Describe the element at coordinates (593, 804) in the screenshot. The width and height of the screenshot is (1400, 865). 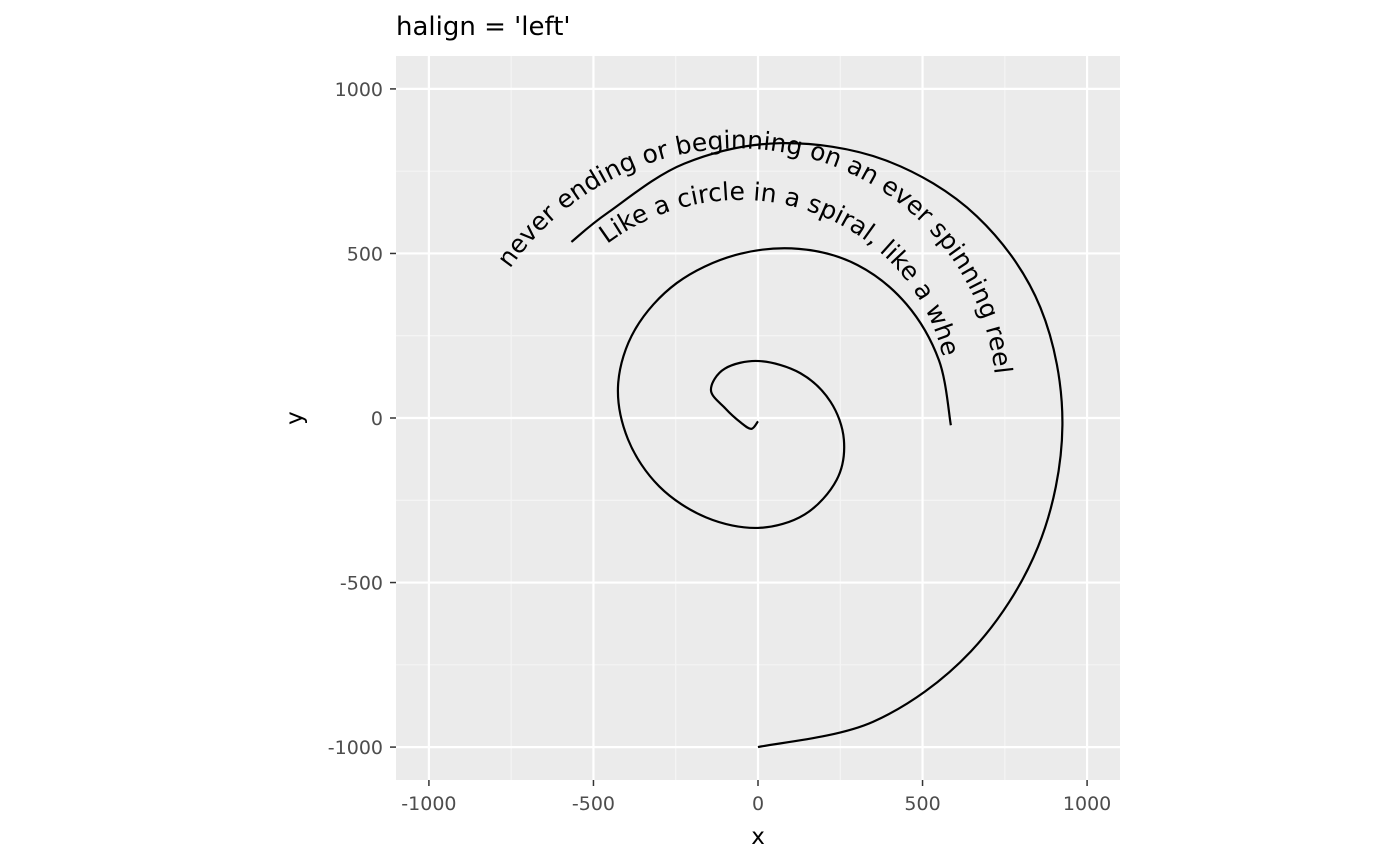
I see `x-tick-label: -500` at that location.